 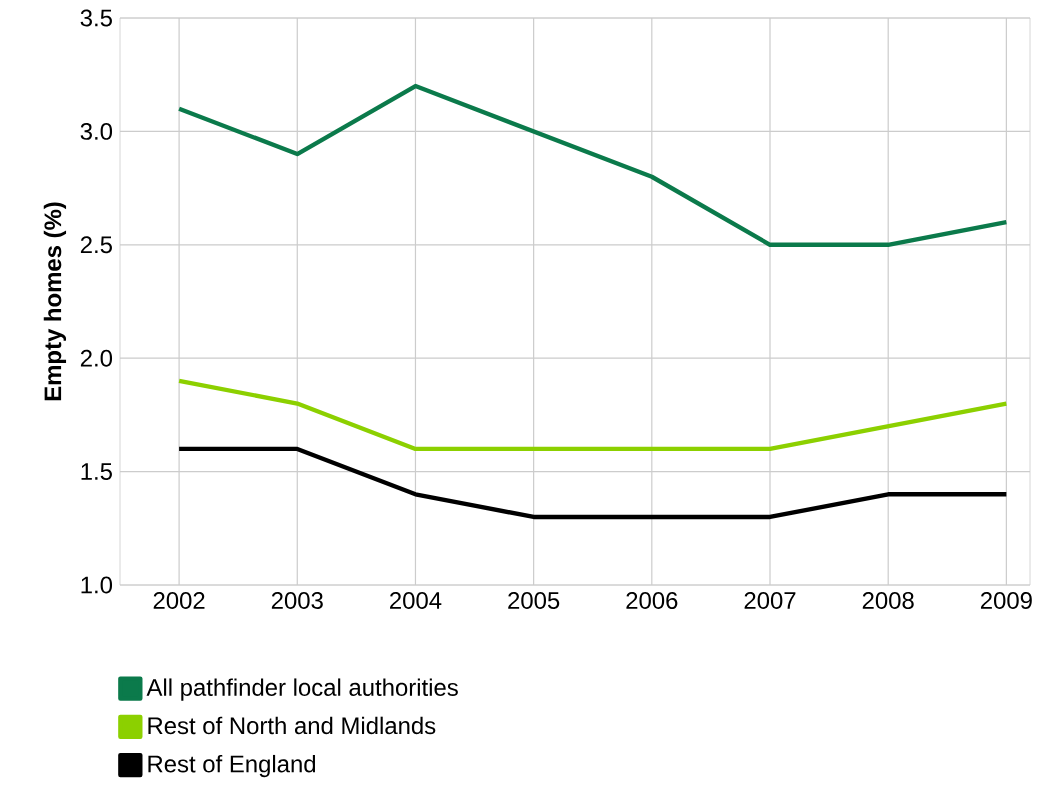 What do you see at coordinates (97, 585) in the screenshot?
I see `y-tick-label: 1.0` at bounding box center [97, 585].